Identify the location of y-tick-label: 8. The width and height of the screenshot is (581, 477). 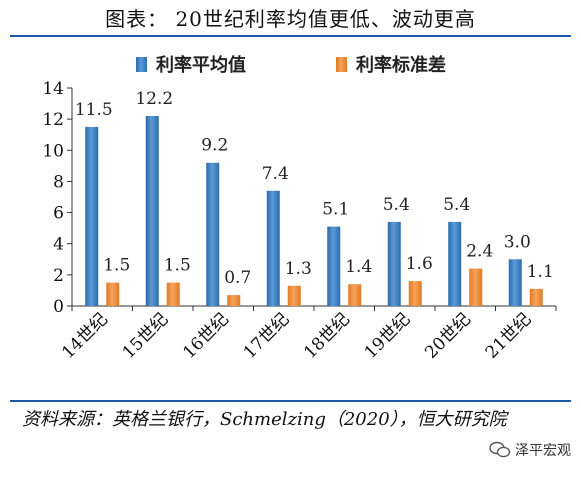
(58, 182).